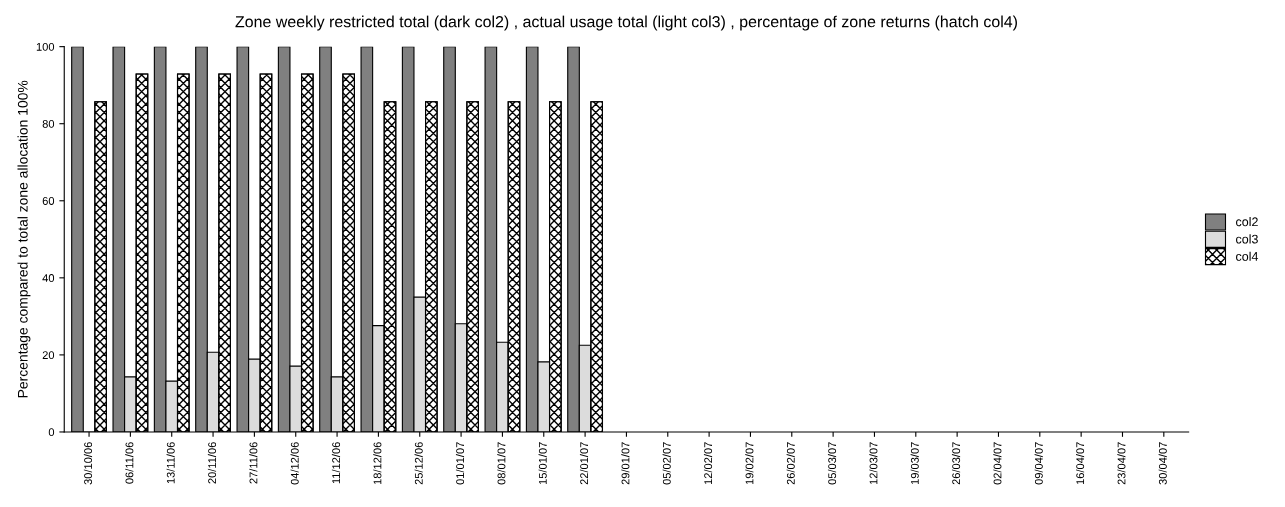 Image resolution: width=1285 pixels, height=507 pixels. Describe the element at coordinates (24, 239) in the screenshot. I see `y-axis-title: Percentage compared to total zone allocation 100%` at that location.